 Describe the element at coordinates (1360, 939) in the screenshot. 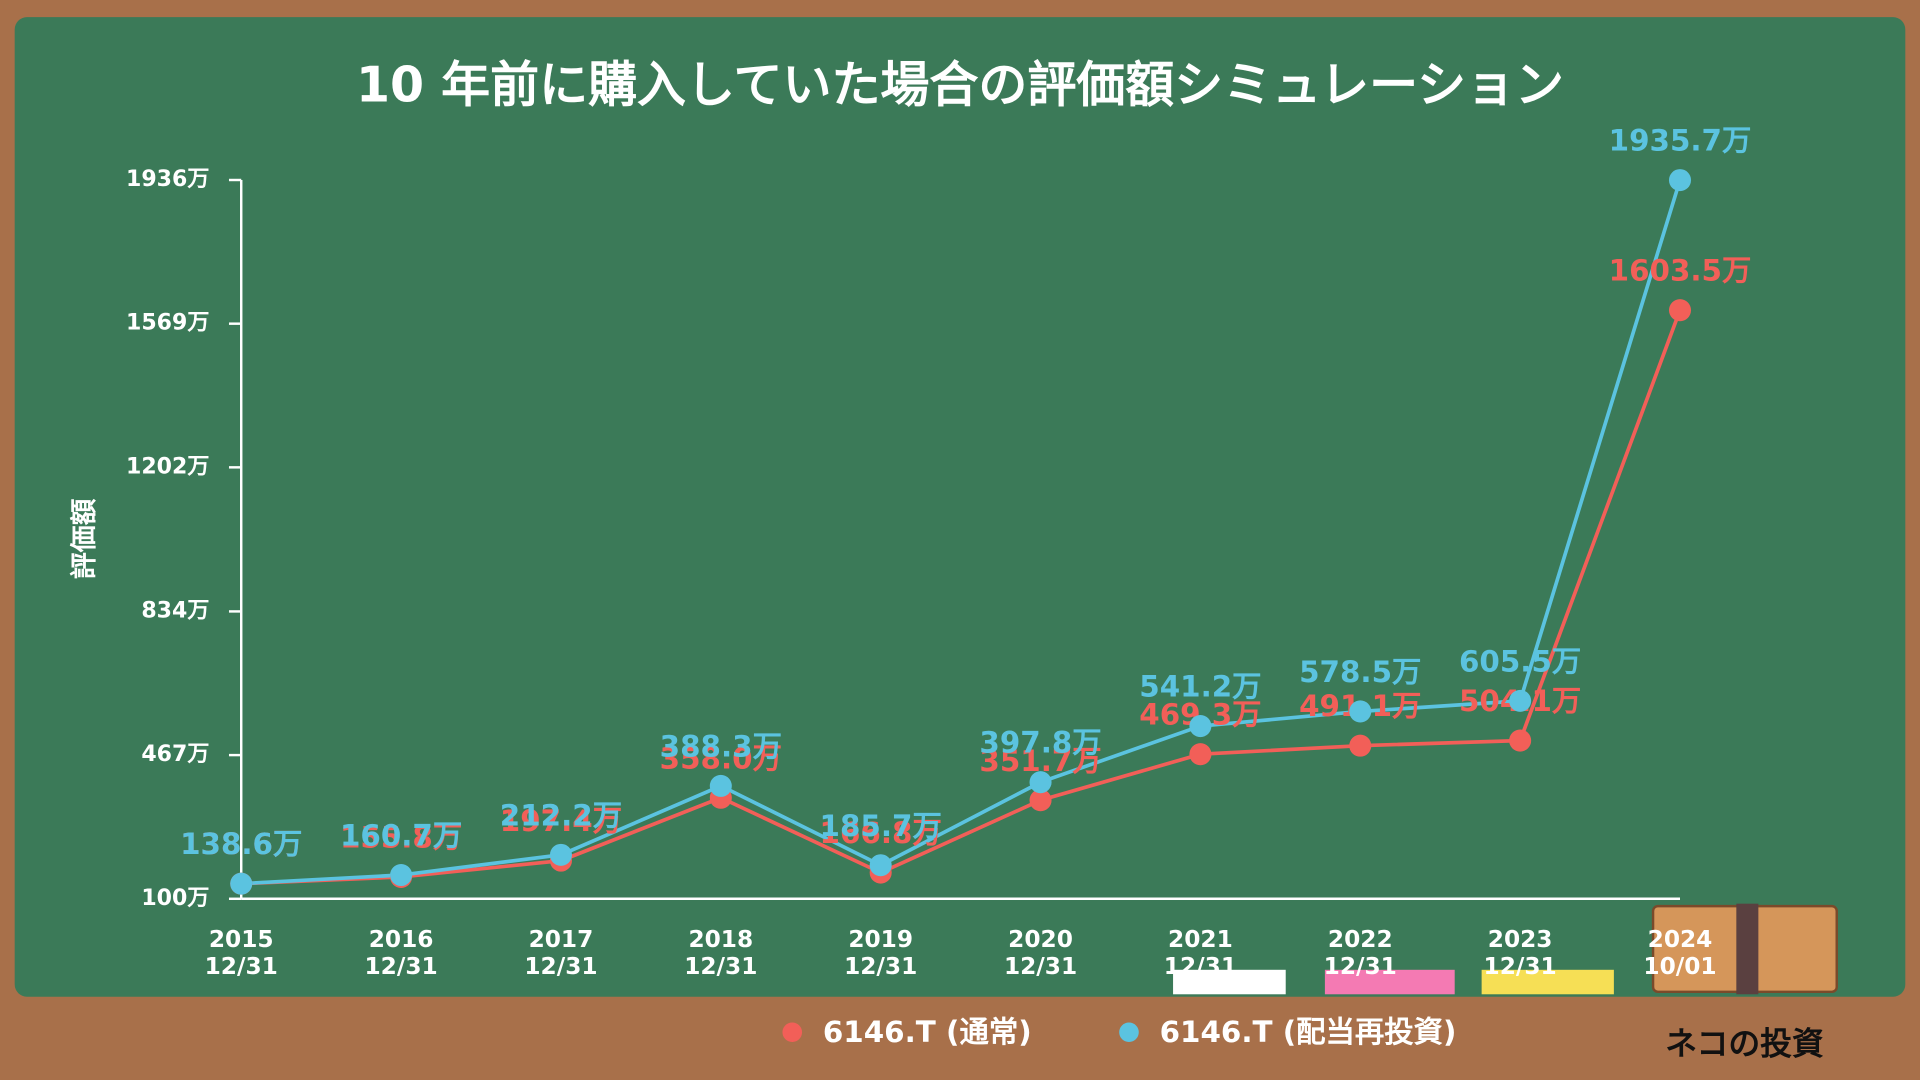

I see `x-tick-label: 2022` at that location.